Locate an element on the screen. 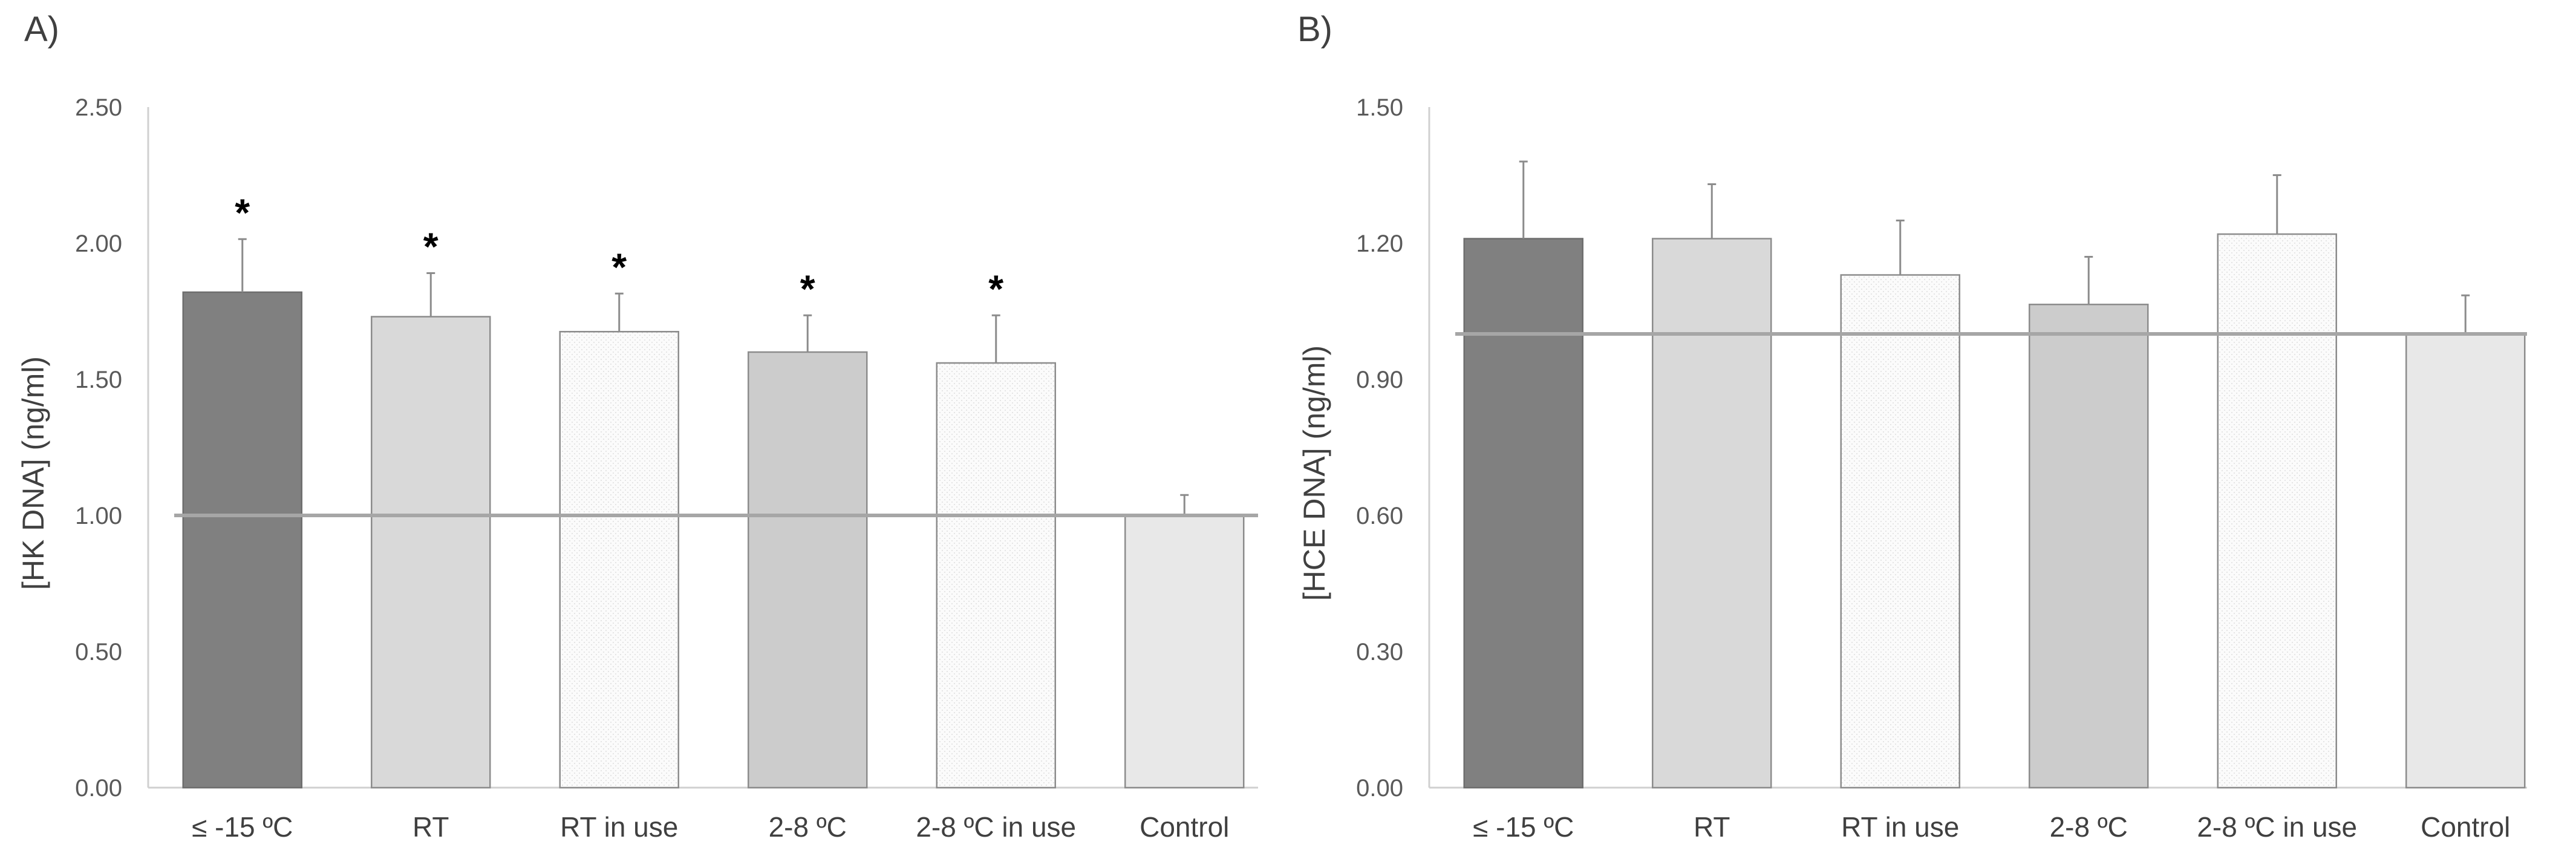  panel-b-y-axis-title: [HCE DNA] (ng/ml) is located at coordinates (1314, 473).